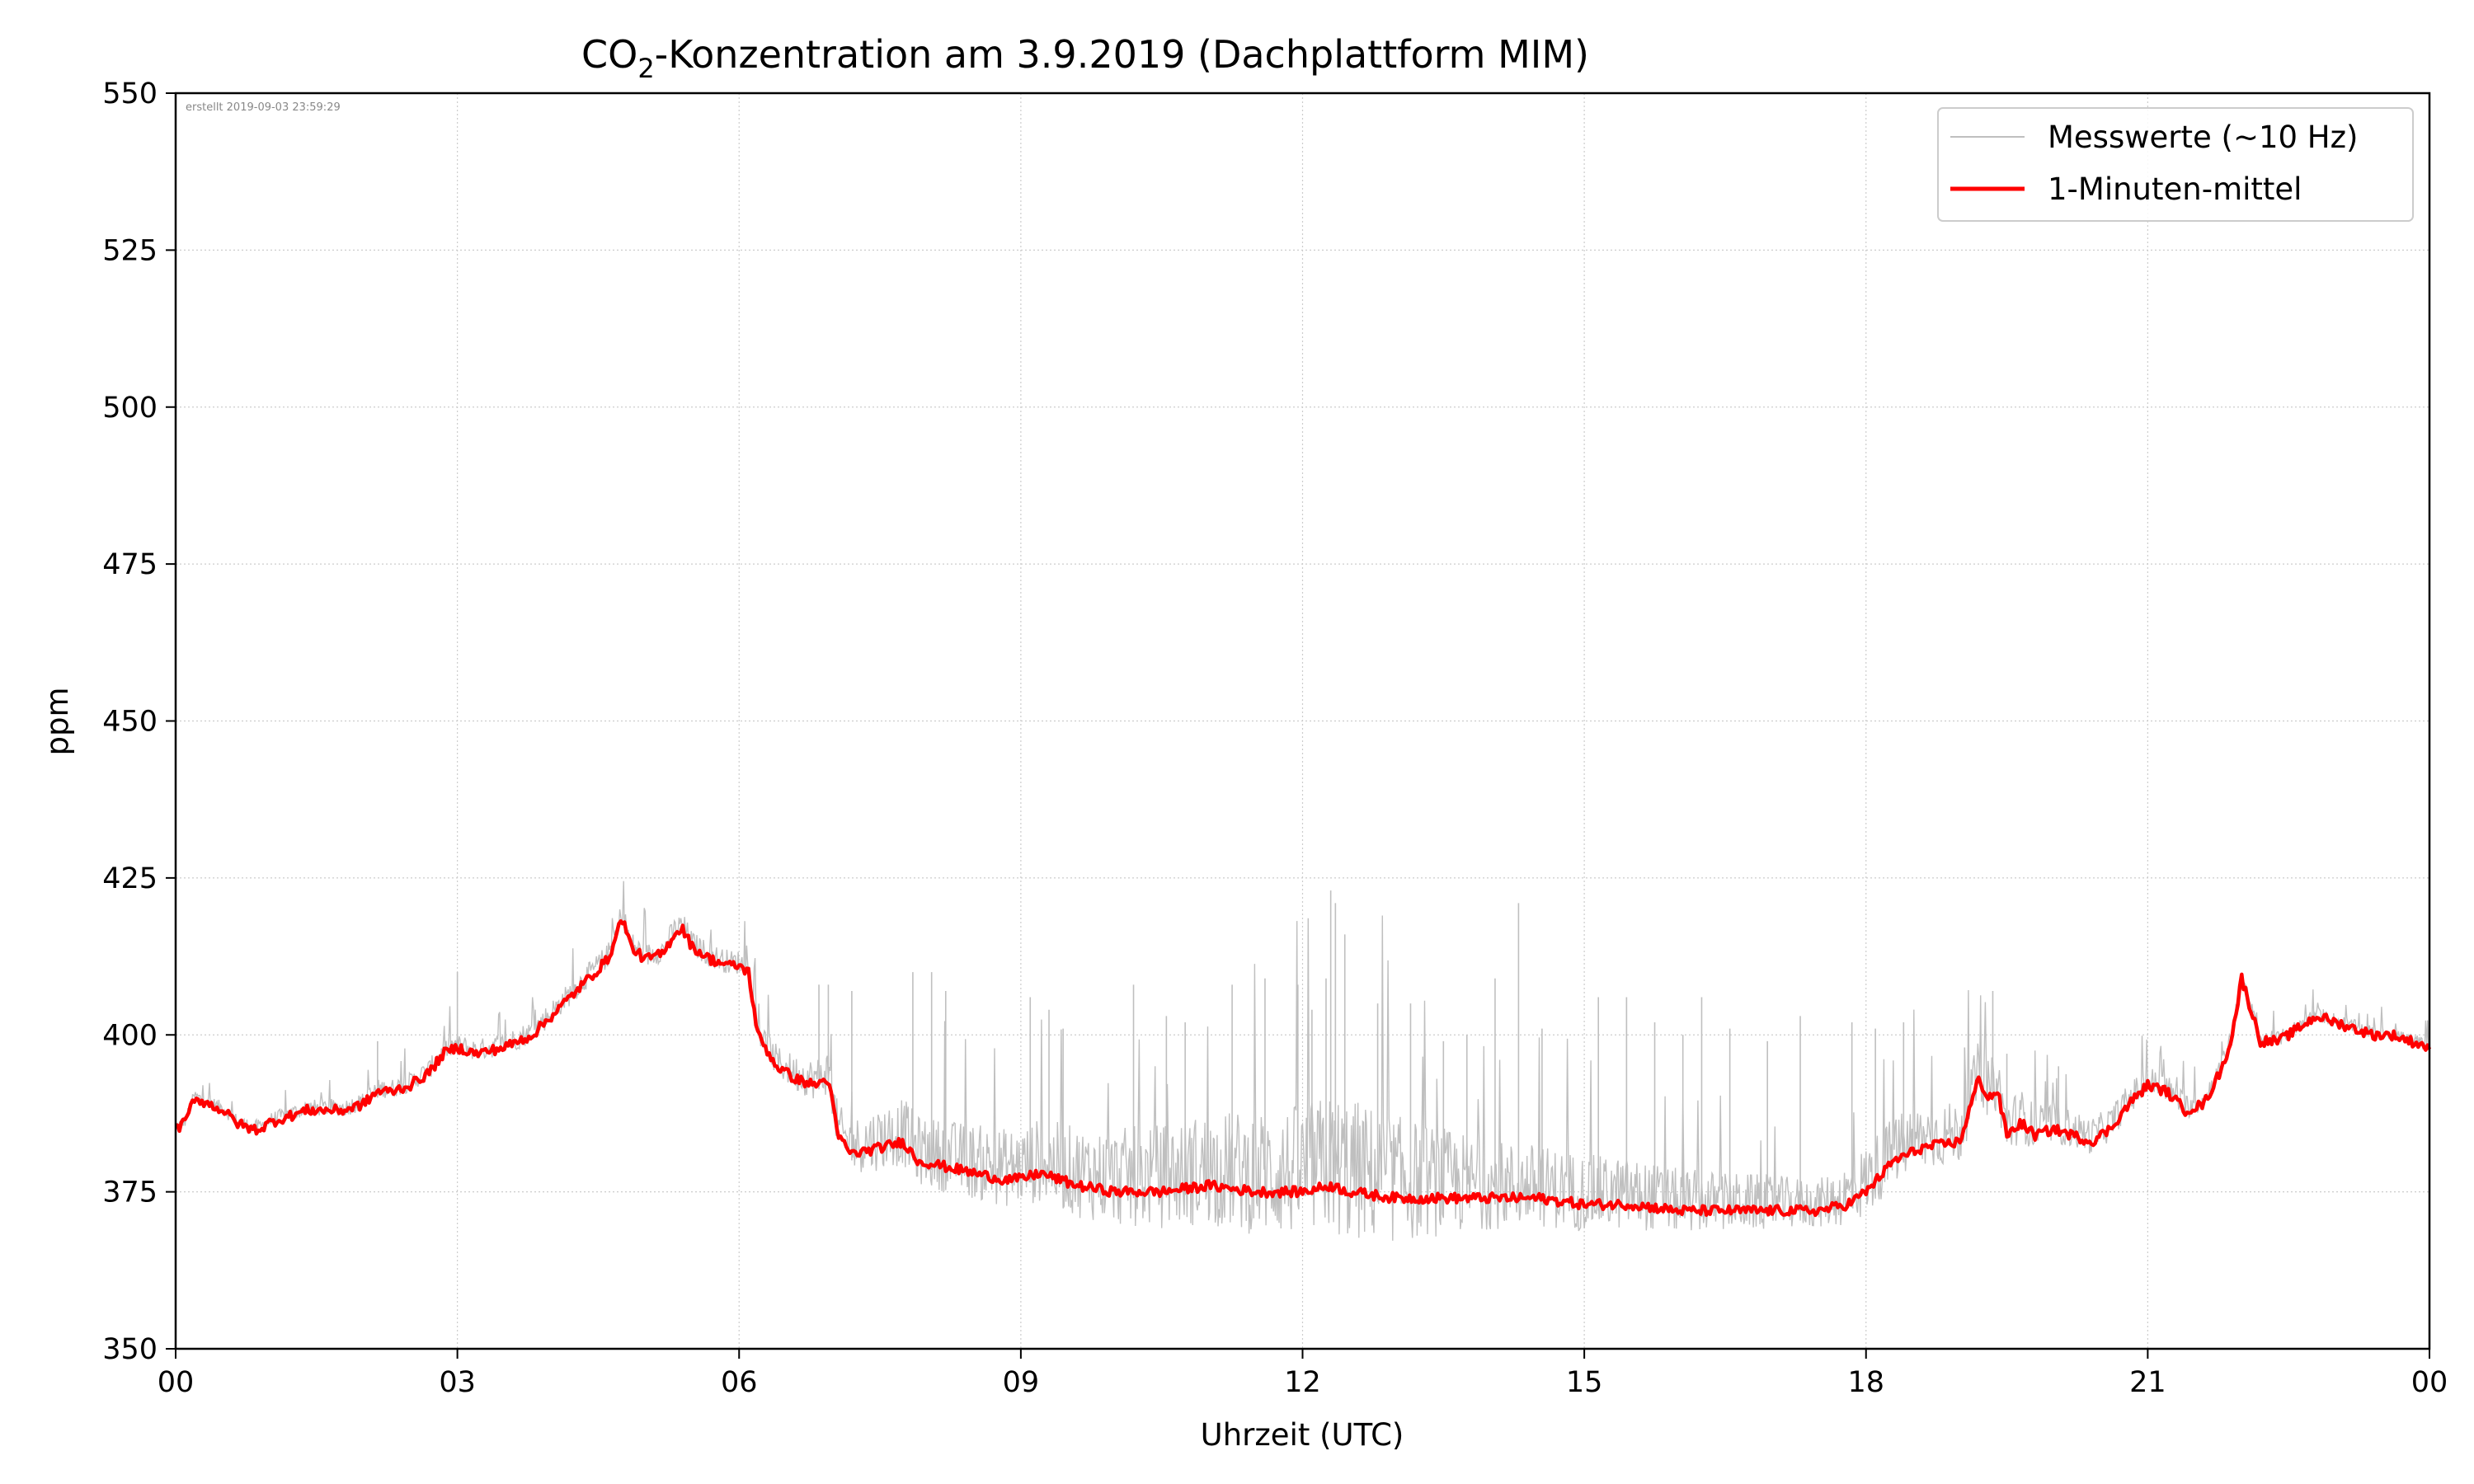 The image size is (2474, 1484). I want to click on legend: Messwerte (~10 Hz) 1-Minuten-mittel, so click(2175, 164).